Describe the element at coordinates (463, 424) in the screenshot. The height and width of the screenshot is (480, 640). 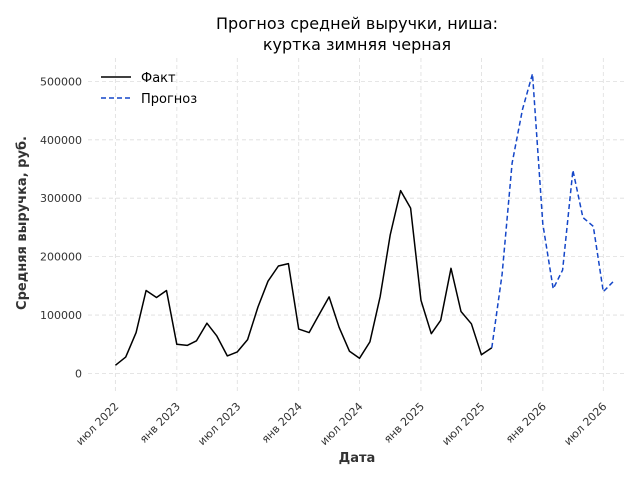
I see `x-tick-label: июл 2025` at that location.